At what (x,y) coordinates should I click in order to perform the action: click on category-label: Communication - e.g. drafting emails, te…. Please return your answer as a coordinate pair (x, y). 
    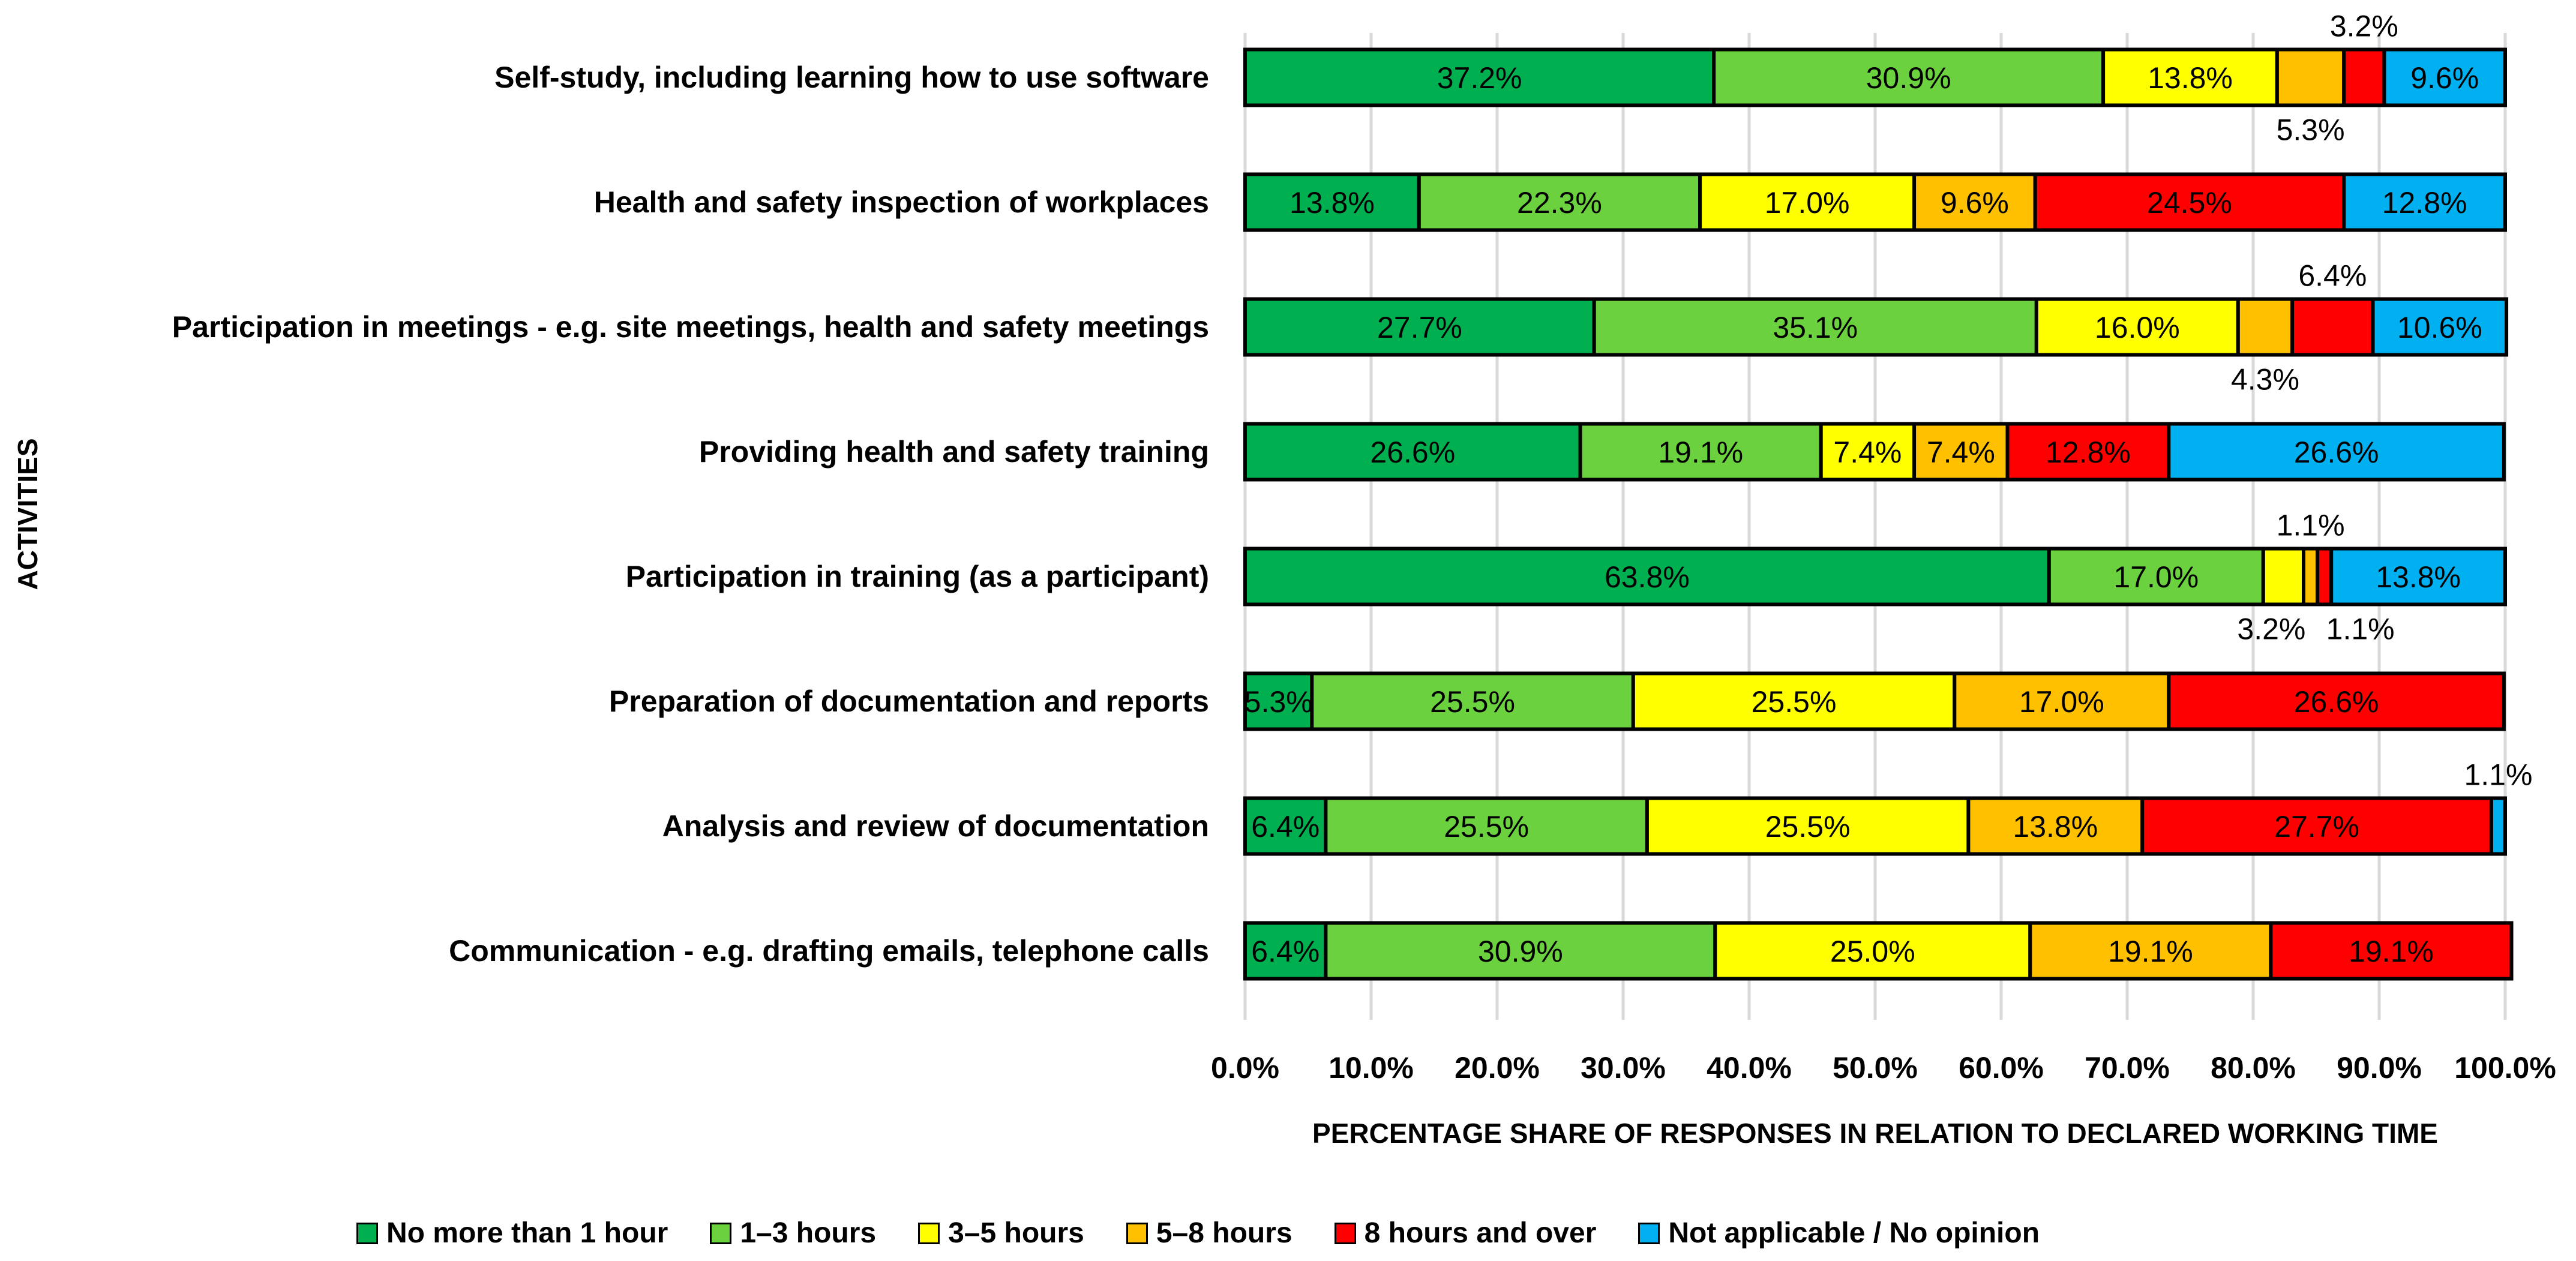
    Looking at the image, I should click on (829, 951).